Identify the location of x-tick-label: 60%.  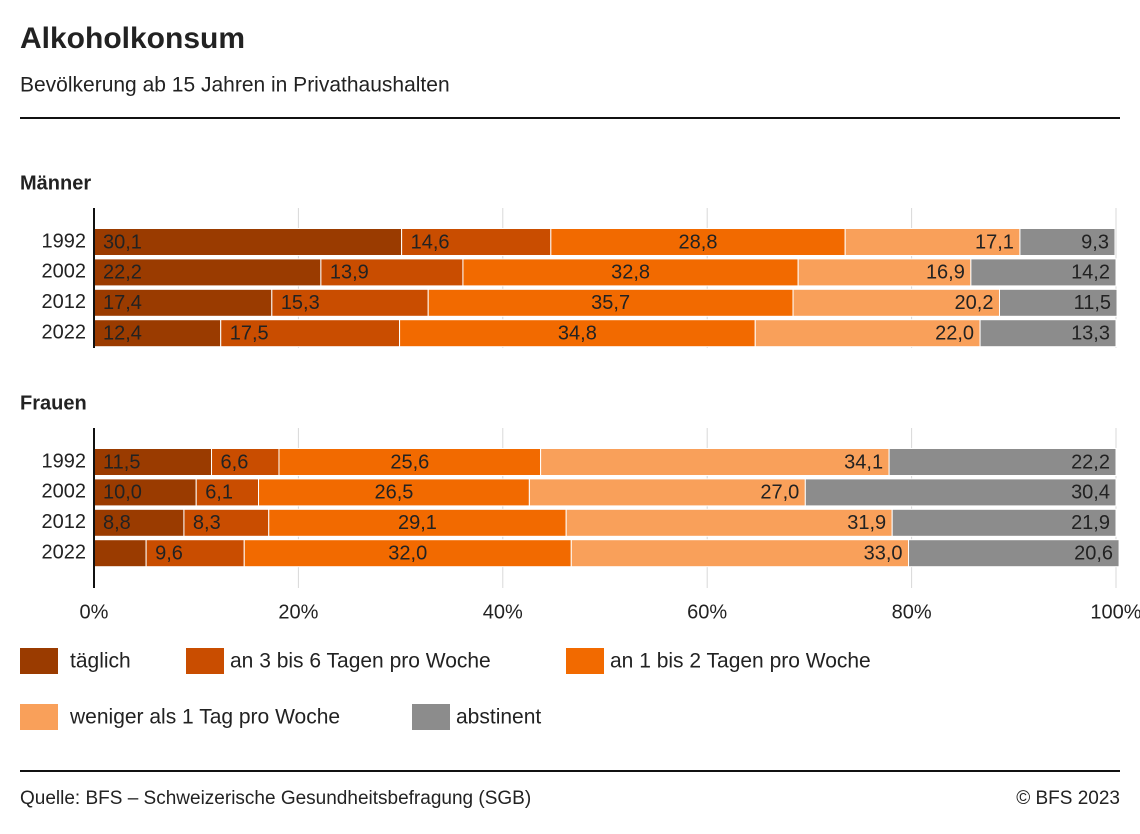
(707, 612).